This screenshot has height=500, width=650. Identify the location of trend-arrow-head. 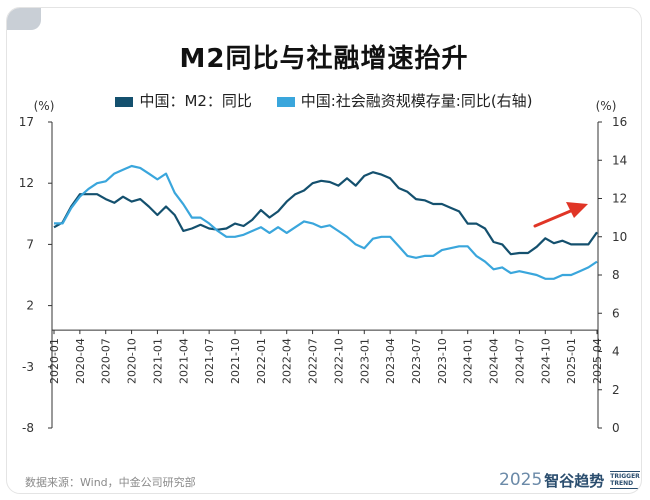
(577, 210).